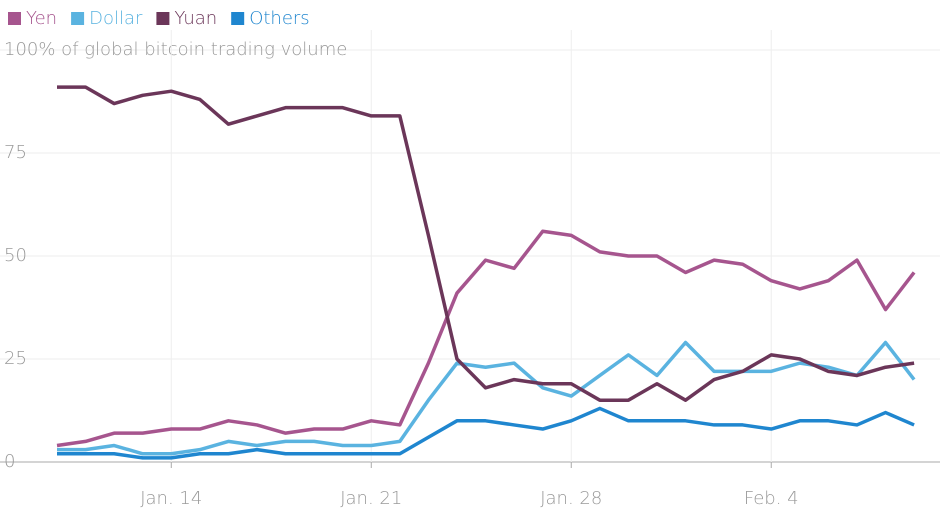  I want to click on legend-label: Yuan, so click(195, 18).